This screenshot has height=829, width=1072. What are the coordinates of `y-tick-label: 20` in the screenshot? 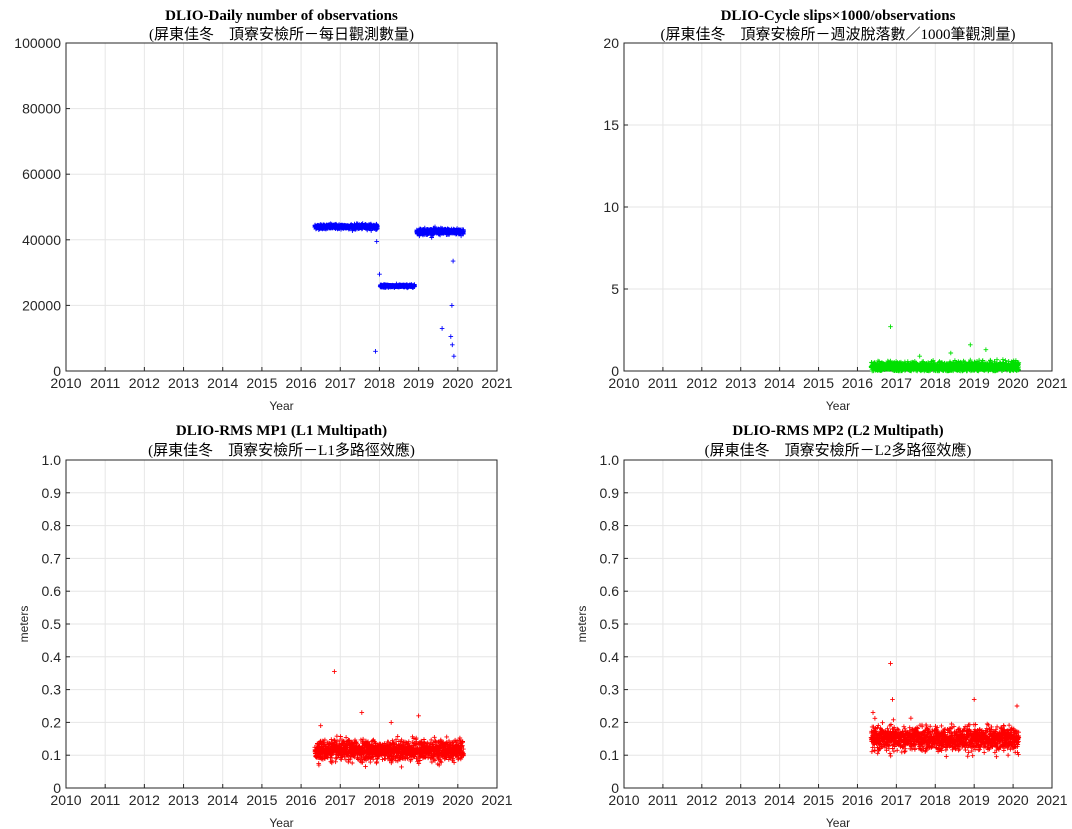 It's located at (611, 43).